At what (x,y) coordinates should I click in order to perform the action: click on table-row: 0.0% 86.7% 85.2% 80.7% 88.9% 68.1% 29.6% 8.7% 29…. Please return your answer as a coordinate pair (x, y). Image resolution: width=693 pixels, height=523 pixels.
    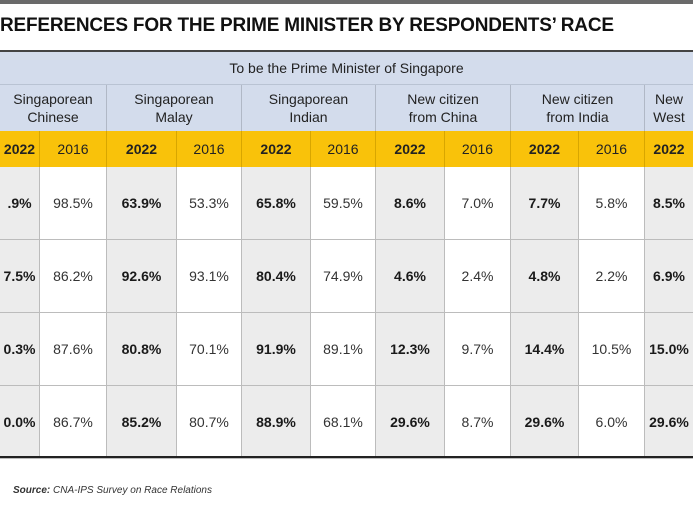
    Looking at the image, I should click on (346, 422).